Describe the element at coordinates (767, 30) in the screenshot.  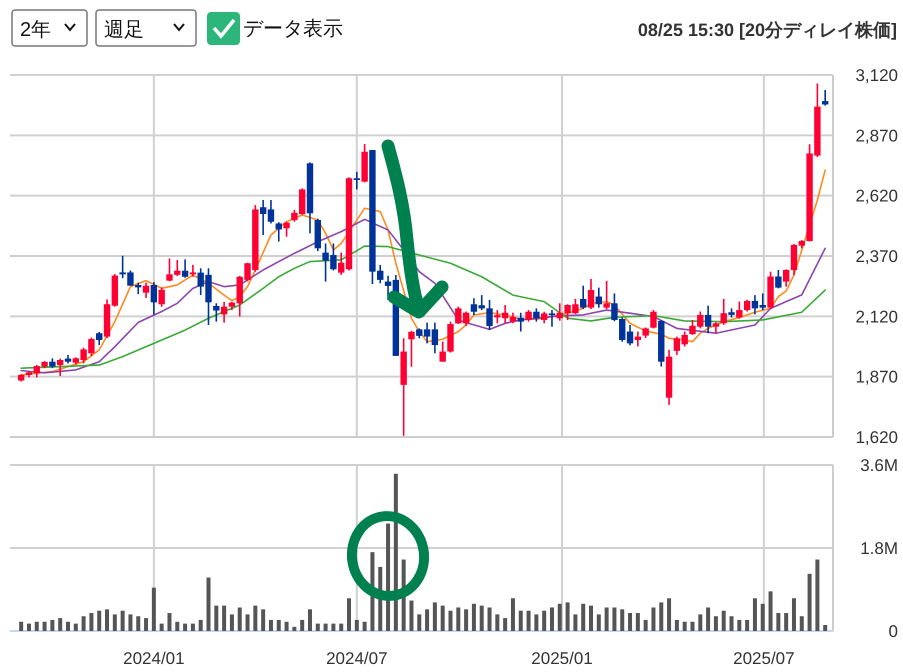
I see `chart-title: 08/25 15:30 [20分ディレイ株価]` at that location.